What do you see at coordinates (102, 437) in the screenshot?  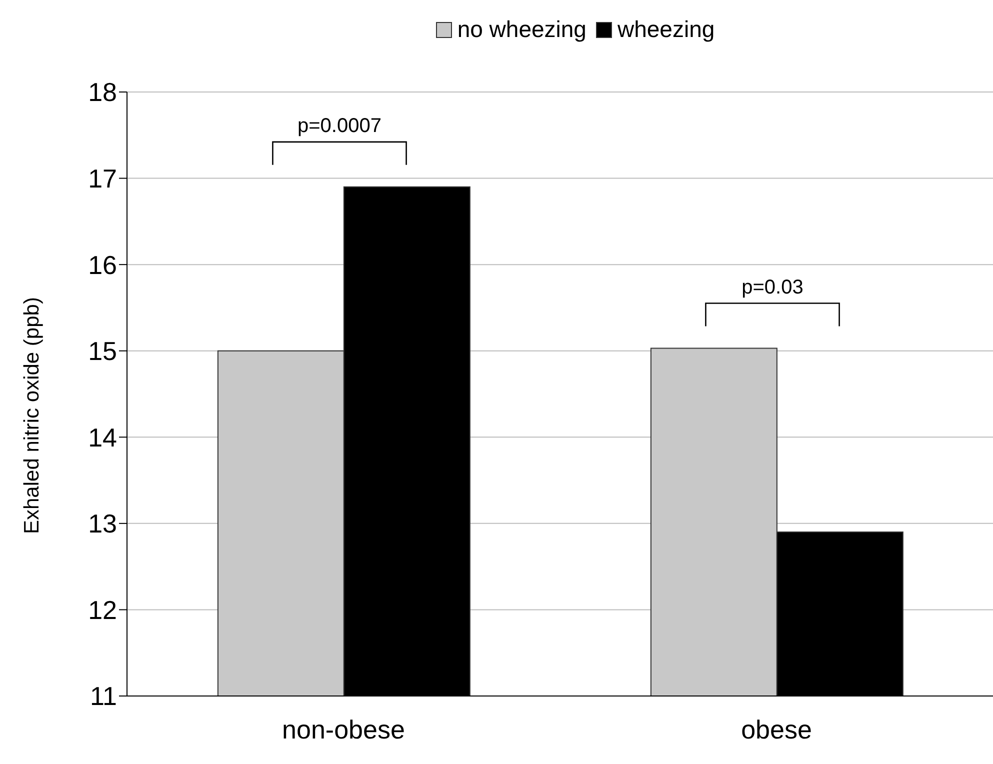 I see `y-tick-label: 14` at bounding box center [102, 437].